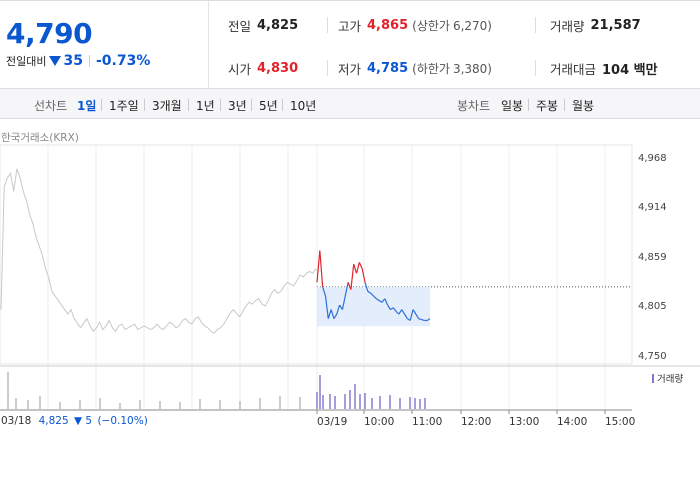  Describe the element at coordinates (652, 356) in the screenshot. I see `y-tick-label: 4,750` at that location.